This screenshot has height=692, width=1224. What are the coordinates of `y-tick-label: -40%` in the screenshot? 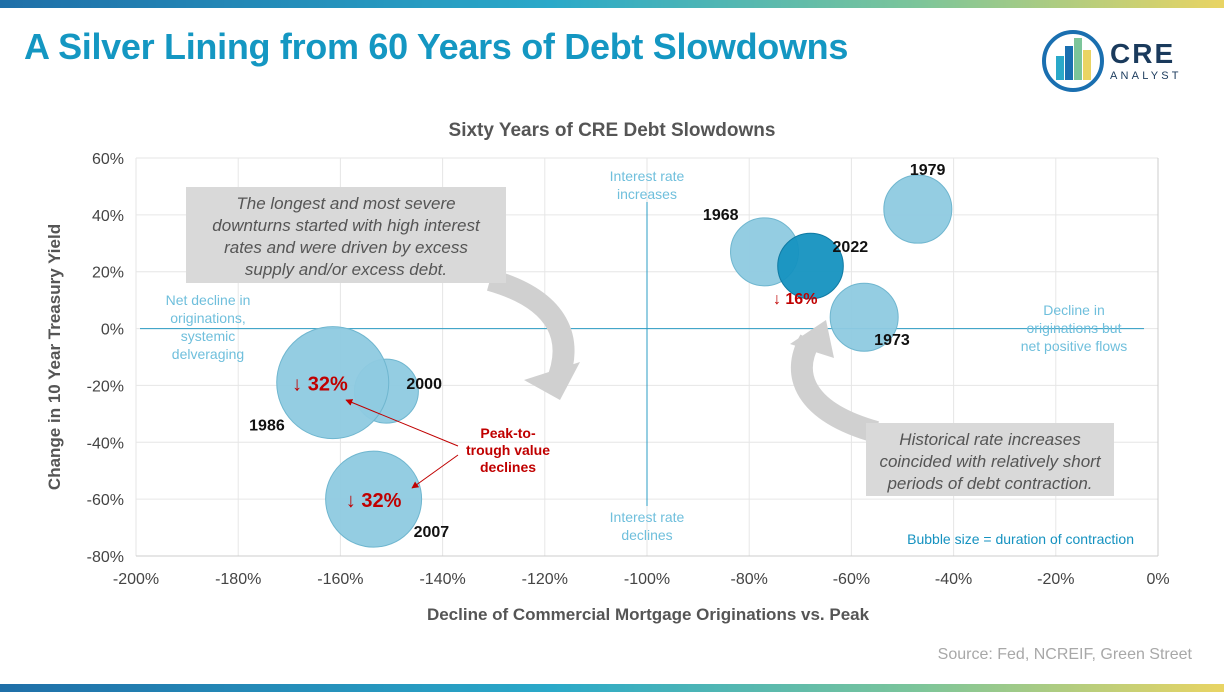 It's located at (105, 443).